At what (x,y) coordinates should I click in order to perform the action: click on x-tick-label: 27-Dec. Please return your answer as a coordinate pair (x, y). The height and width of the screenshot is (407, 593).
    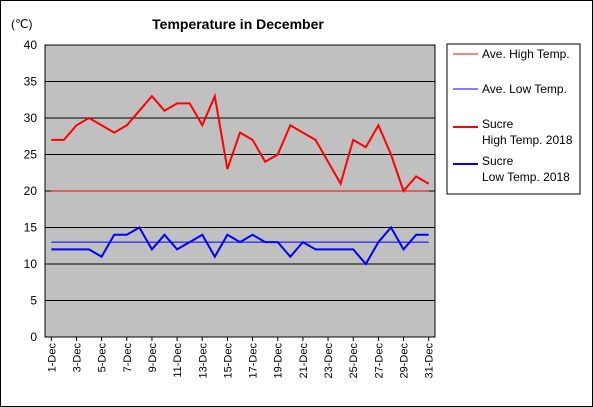
    Looking at the image, I should click on (379, 361).